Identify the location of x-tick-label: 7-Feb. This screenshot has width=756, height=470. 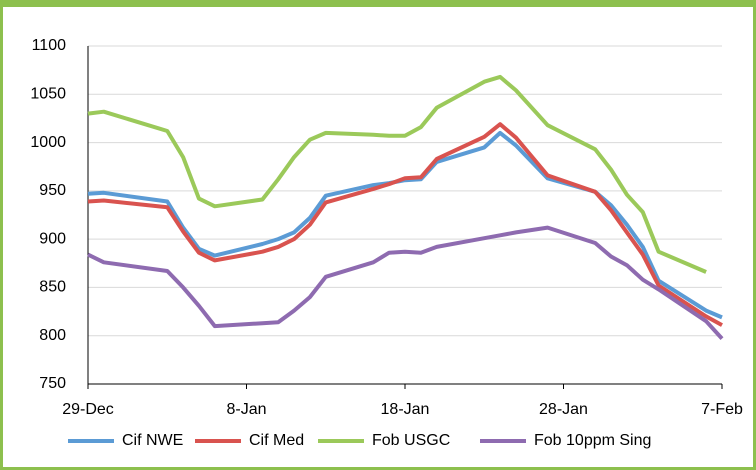
(722, 409).